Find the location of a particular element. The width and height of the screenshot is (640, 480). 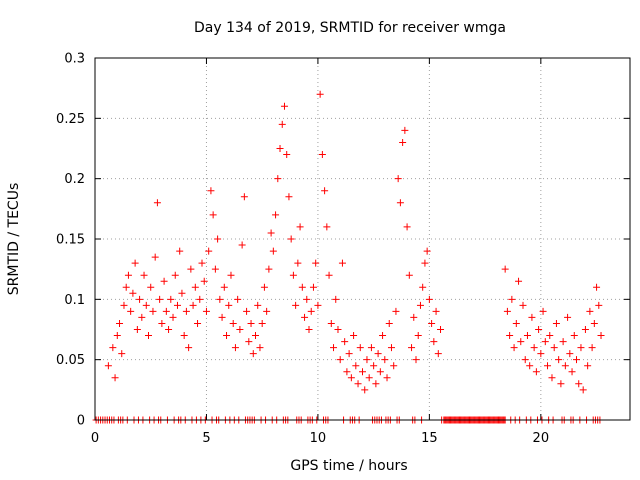

x-tick-label: 15 is located at coordinates (429, 438).